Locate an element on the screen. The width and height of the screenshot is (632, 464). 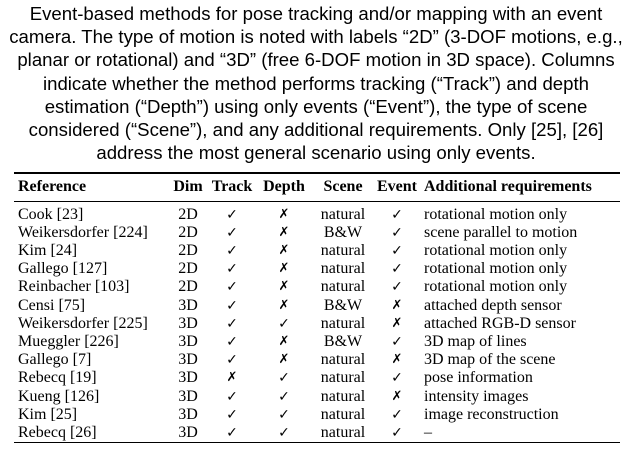
cell-reference: Mueggler [226] is located at coordinates (68, 342).